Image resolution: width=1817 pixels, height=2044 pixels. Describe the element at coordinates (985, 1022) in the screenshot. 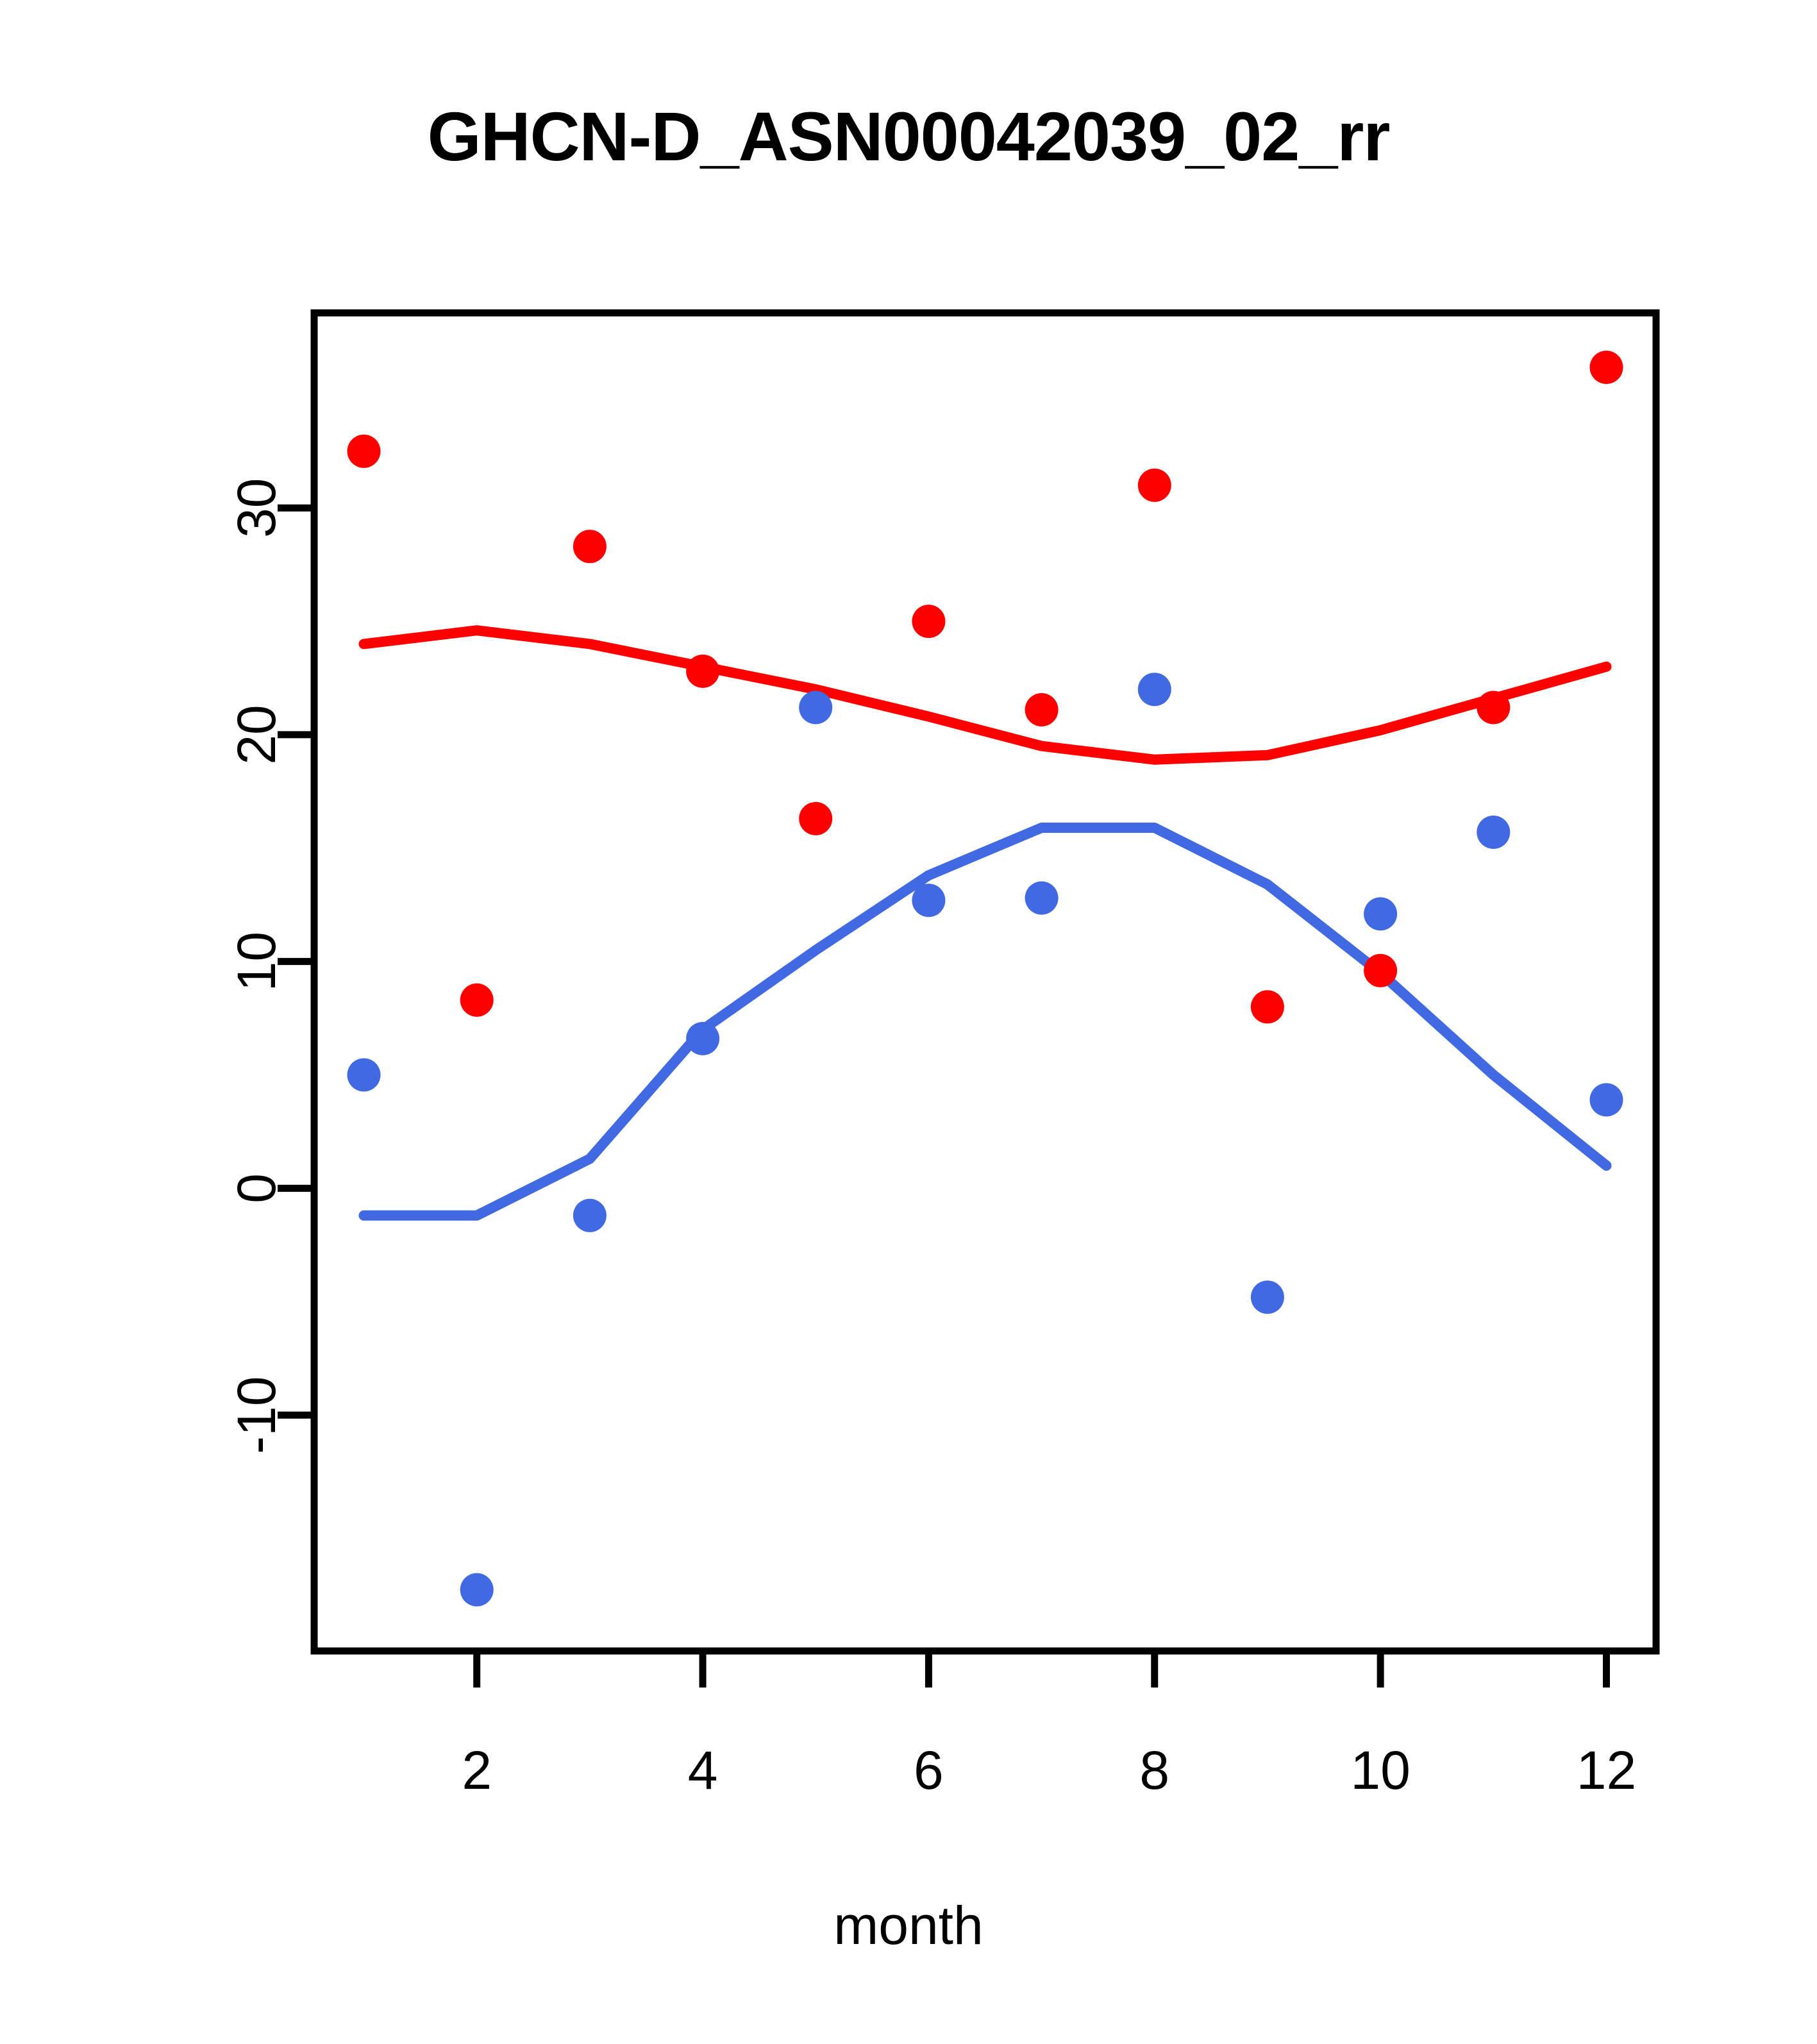

I see `series-line-blue-smooth` at that location.